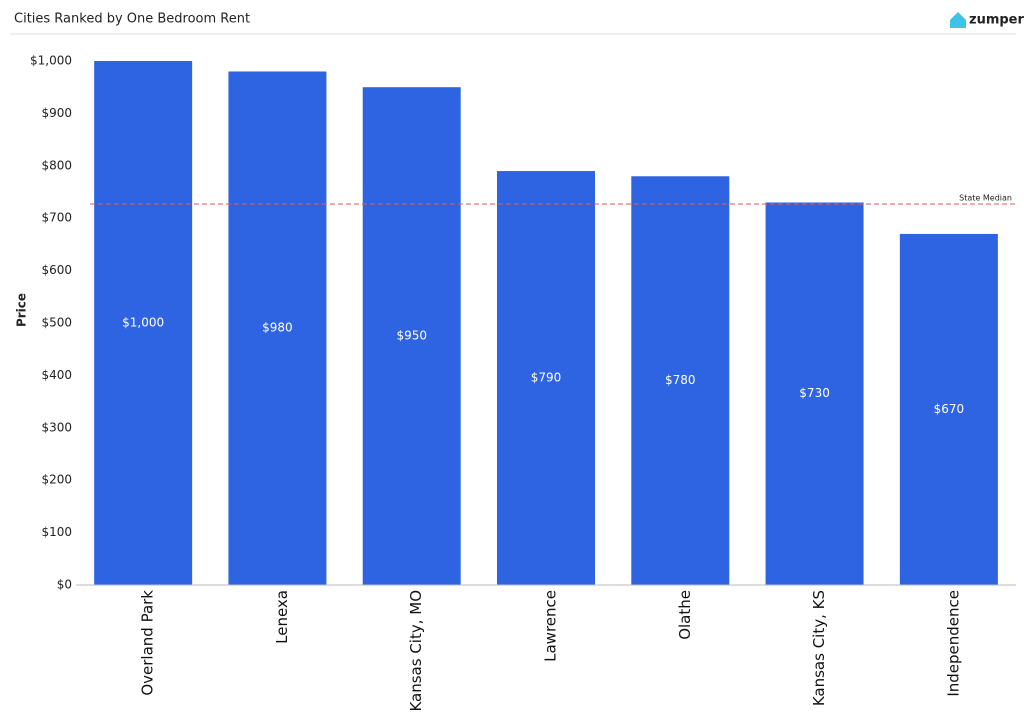 The height and width of the screenshot is (722, 1024). What do you see at coordinates (132, 19) in the screenshot?
I see `chart-title: Cities Ranked by One Bedroom Rent` at bounding box center [132, 19].